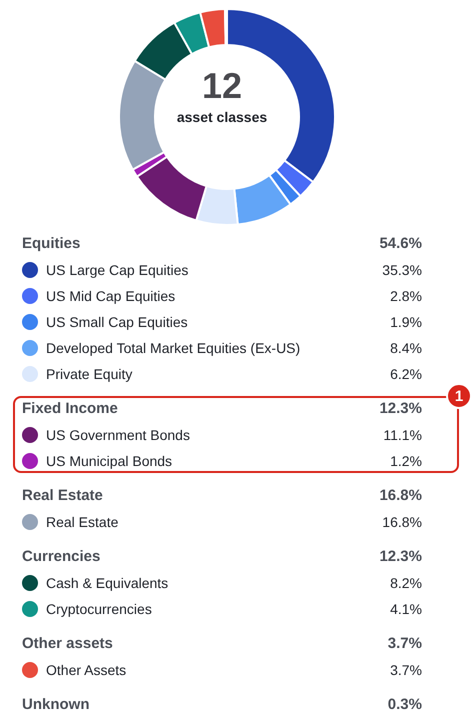  What do you see at coordinates (402, 270) in the screenshot?
I see `data-label: 35.3%` at bounding box center [402, 270].